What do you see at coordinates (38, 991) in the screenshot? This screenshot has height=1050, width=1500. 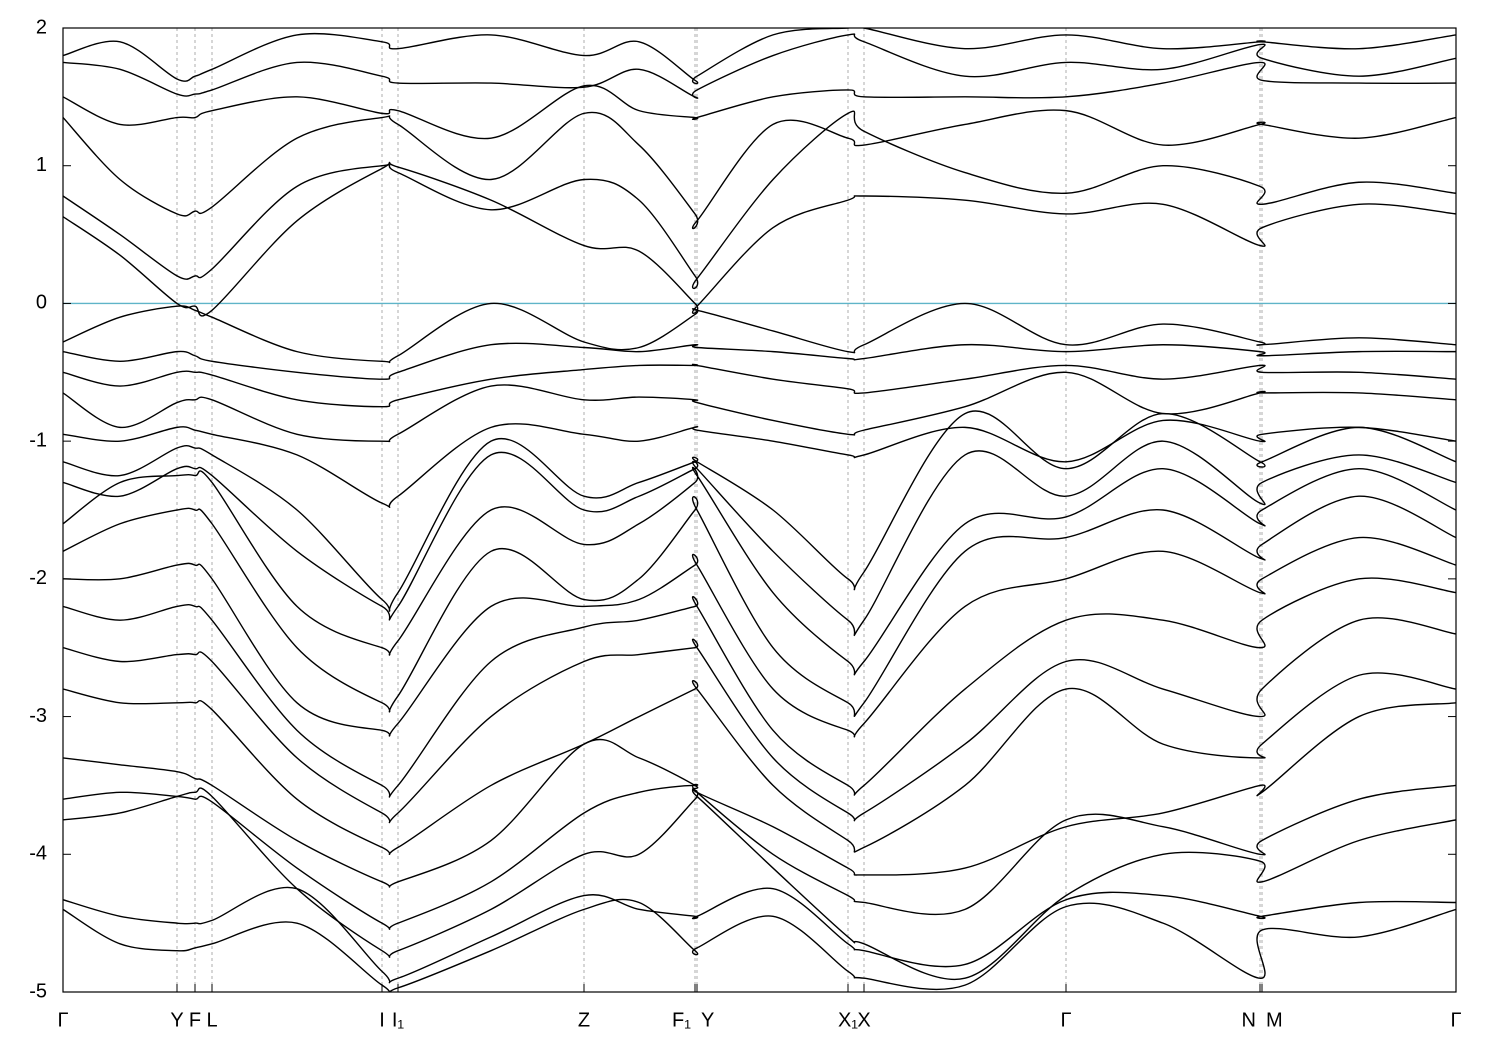 I see `y-tick-label: -5` at bounding box center [38, 991].